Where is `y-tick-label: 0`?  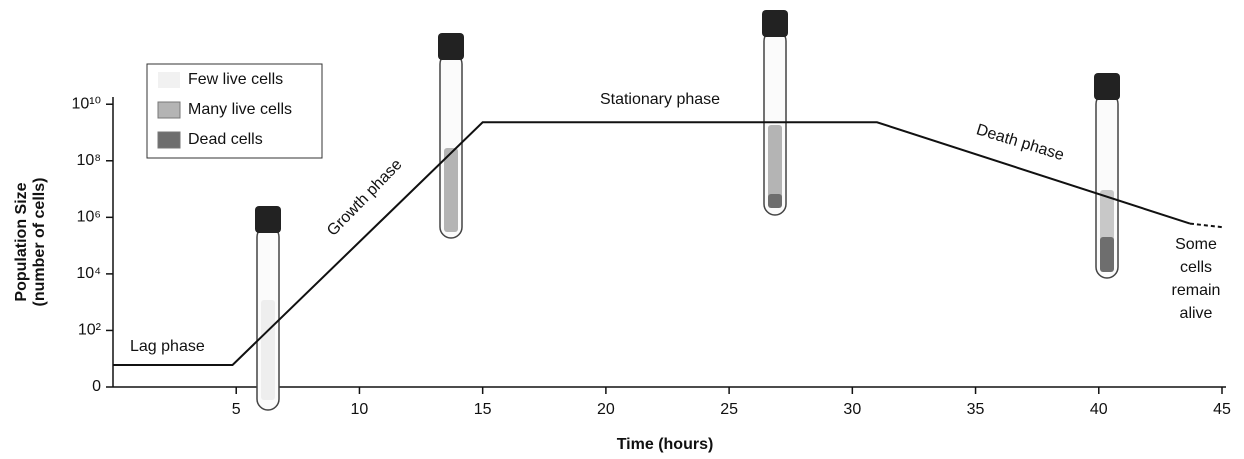 y-tick-label: 0 is located at coordinates (96, 386).